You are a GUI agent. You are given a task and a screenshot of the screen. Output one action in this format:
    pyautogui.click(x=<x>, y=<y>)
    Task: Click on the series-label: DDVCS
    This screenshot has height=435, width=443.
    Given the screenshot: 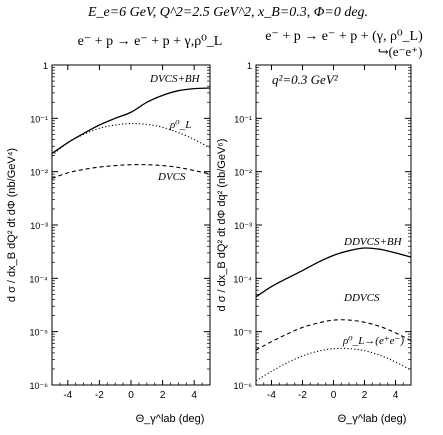 What is the action you would take?
    pyautogui.click(x=361, y=298)
    